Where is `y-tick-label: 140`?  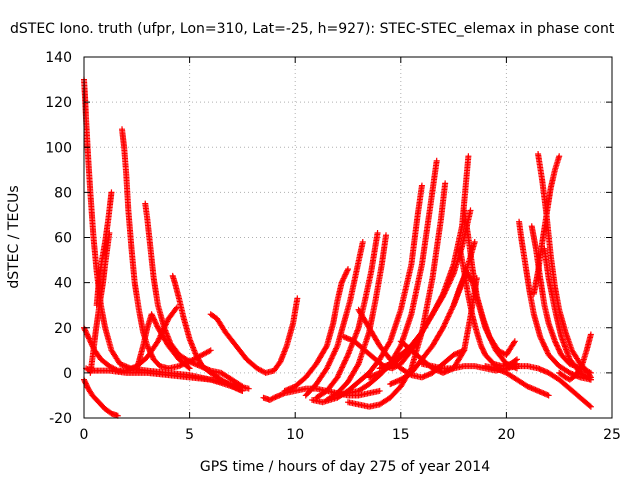 y-tick-label: 140 is located at coordinates (58, 58).